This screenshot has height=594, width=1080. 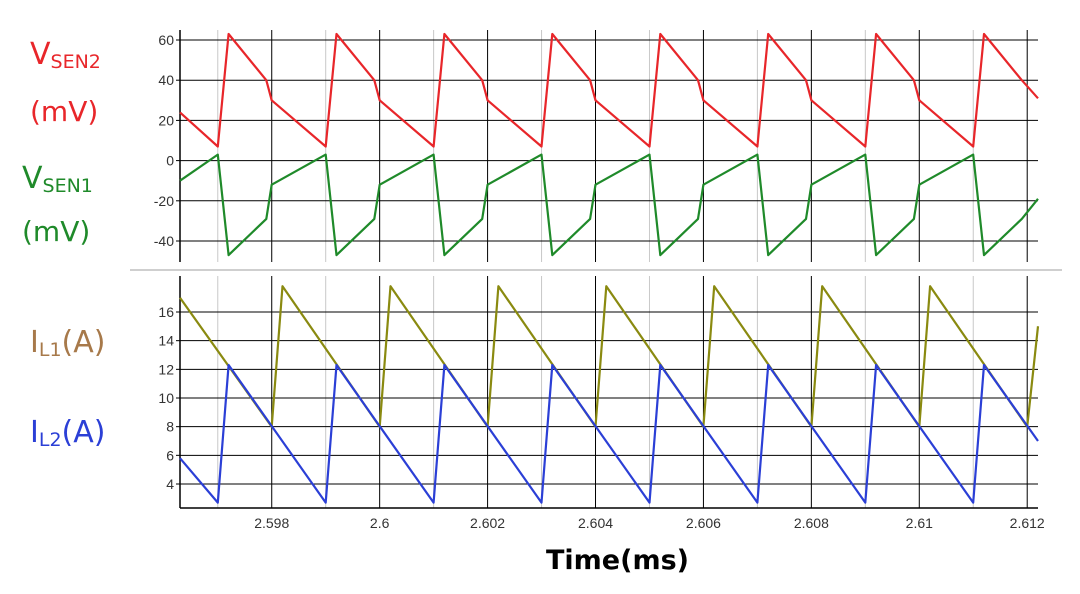 What do you see at coordinates (166, 40) in the screenshot?
I see `y-tick-label: 60` at bounding box center [166, 40].